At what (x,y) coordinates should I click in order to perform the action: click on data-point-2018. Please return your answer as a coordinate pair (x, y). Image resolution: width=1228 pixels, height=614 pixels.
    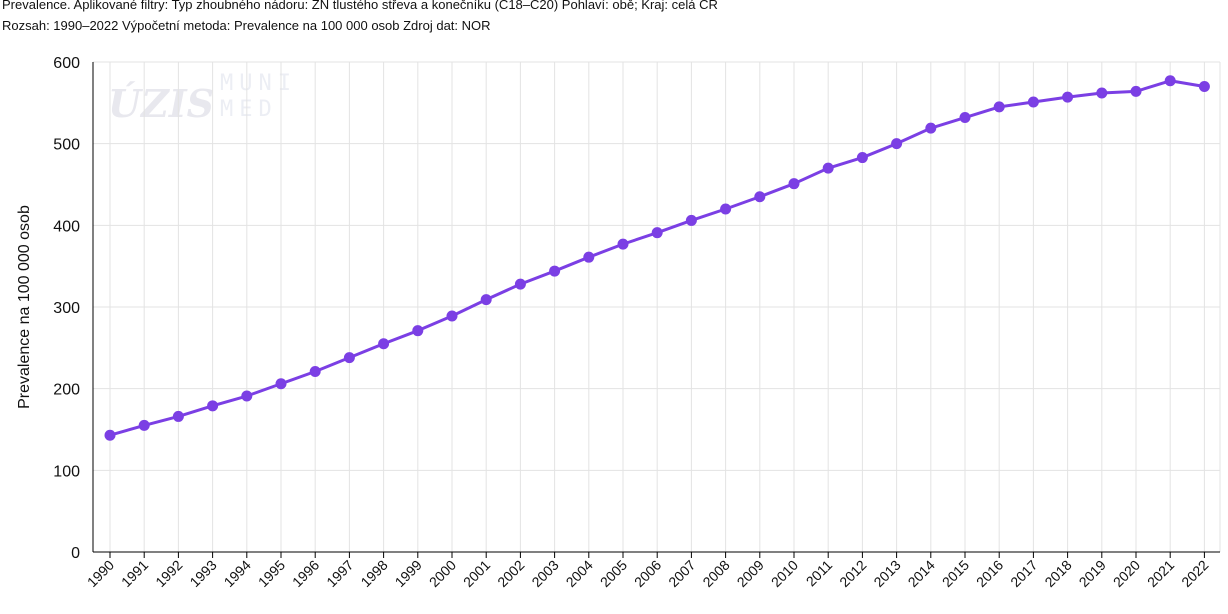
    Looking at the image, I should click on (1068, 97).